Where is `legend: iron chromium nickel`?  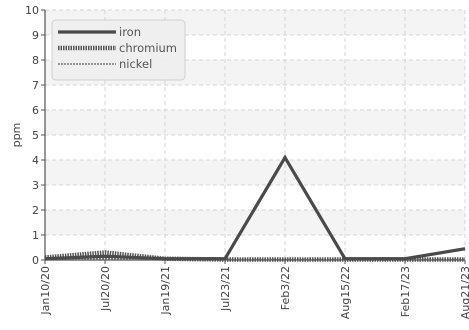 legend: iron chromium nickel is located at coordinates (118, 50).